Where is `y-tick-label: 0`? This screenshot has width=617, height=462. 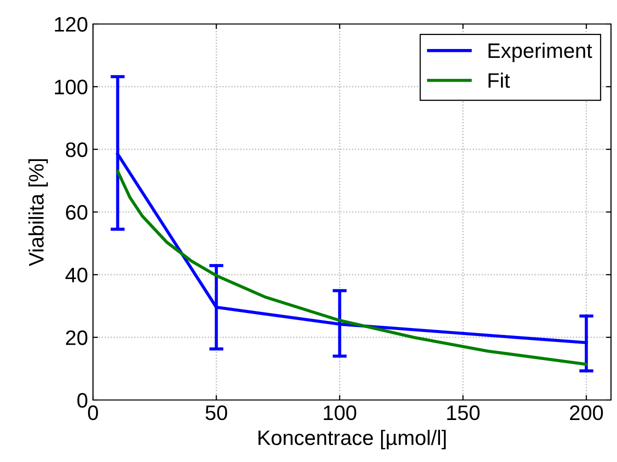 y-tick-label: 0 is located at coordinates (82, 400).